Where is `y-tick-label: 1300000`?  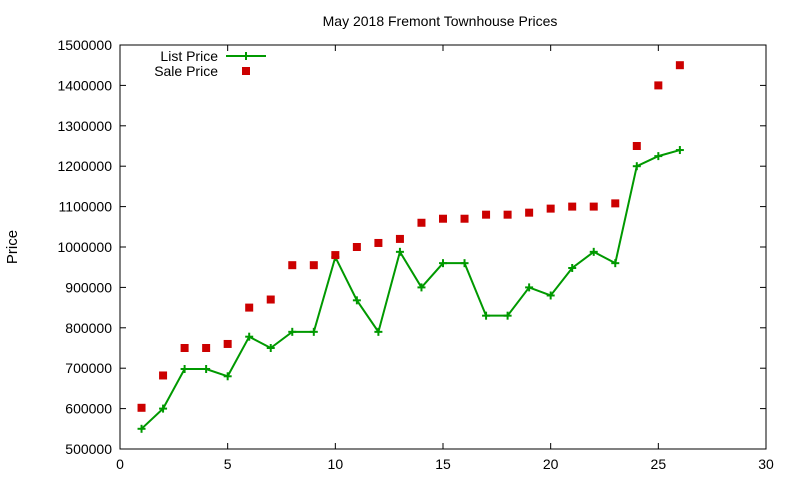 y-tick-label: 1300000 is located at coordinates (84, 126).